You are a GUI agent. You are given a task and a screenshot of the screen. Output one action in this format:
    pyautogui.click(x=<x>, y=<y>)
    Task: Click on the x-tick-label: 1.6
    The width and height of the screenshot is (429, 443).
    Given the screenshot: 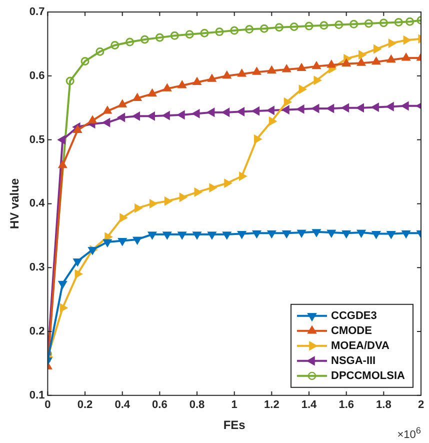 What is the action you would take?
    pyautogui.click(x=346, y=405)
    